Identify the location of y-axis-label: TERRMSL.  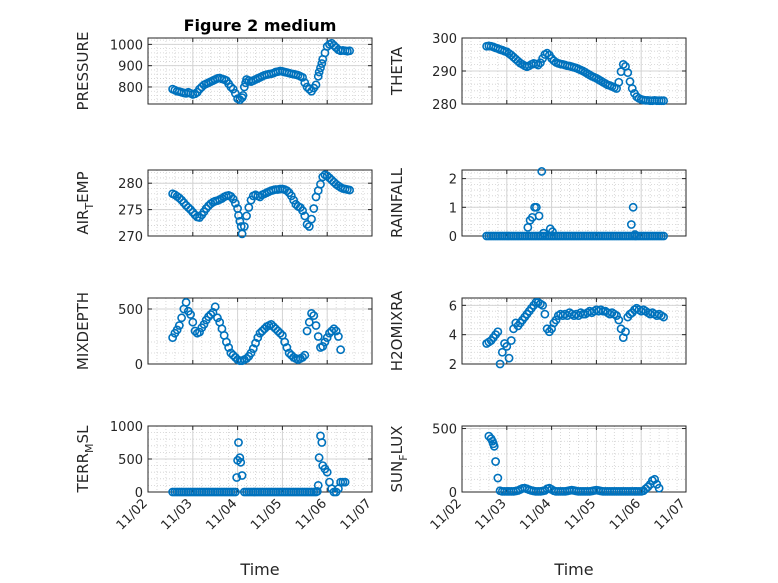
(85, 459).